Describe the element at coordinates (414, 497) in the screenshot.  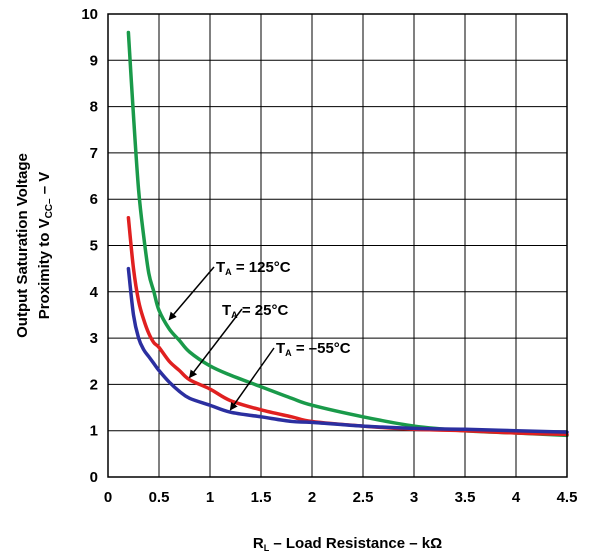
I see `x-tick-label: 3` at that location.